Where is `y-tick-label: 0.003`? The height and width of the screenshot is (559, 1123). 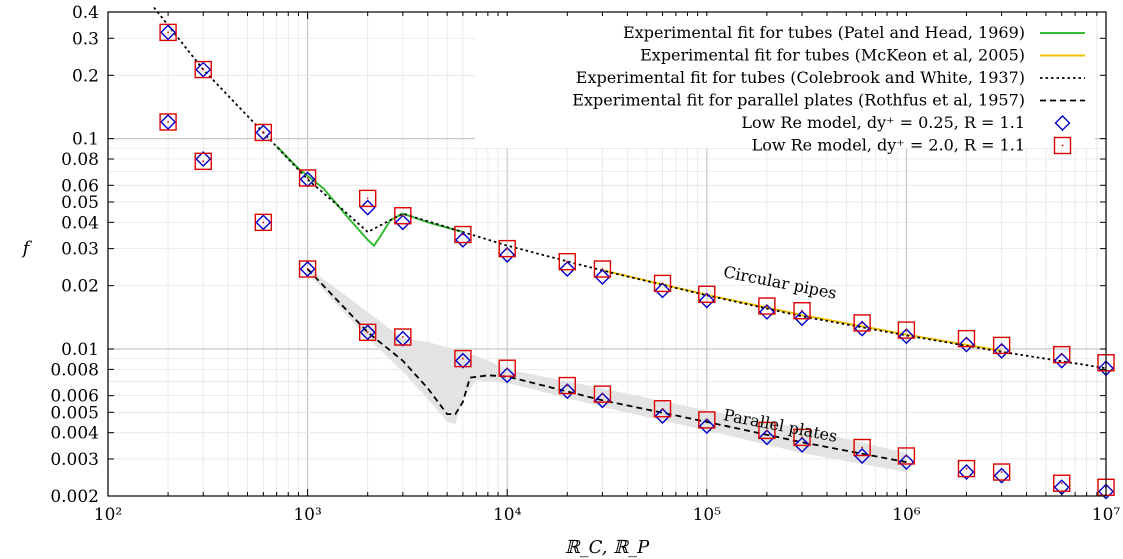 y-tick-label: 0.003 is located at coordinates (74, 460).